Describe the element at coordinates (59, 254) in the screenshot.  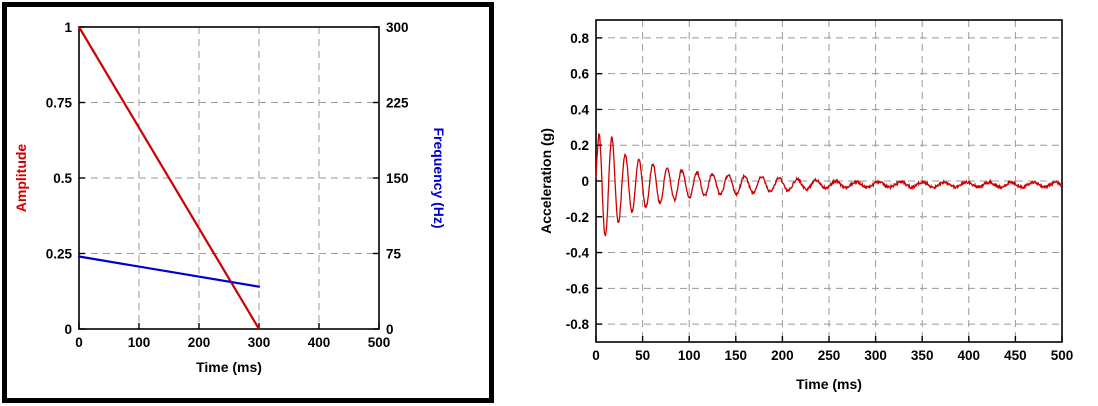
I see `svg-text: 0.25` at that location.